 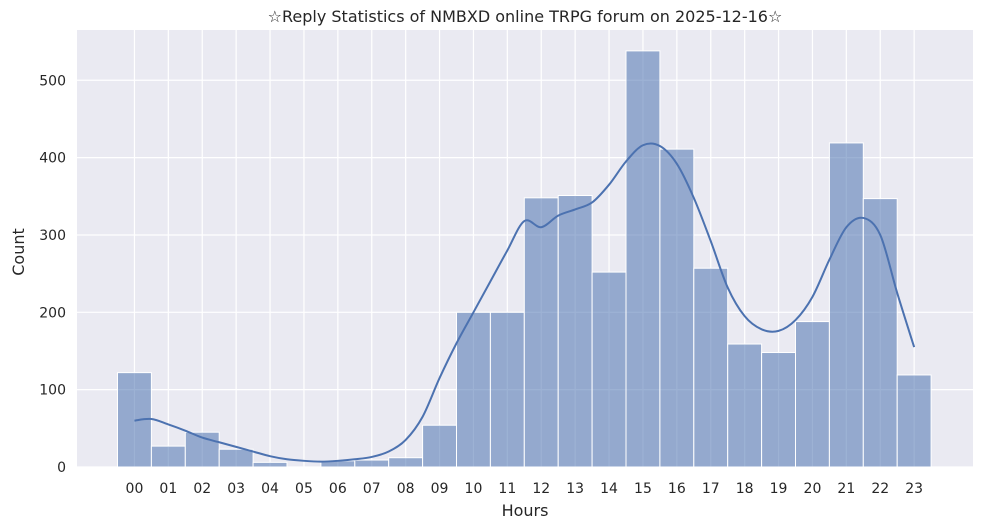 I want to click on x-tick-label: 12, so click(x=541, y=489).